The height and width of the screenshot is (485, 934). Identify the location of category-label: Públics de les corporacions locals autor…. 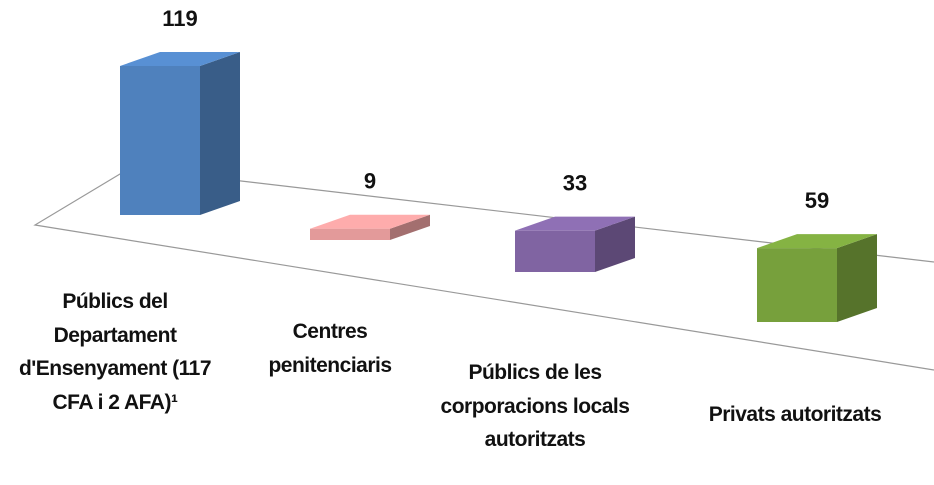
(535, 406).